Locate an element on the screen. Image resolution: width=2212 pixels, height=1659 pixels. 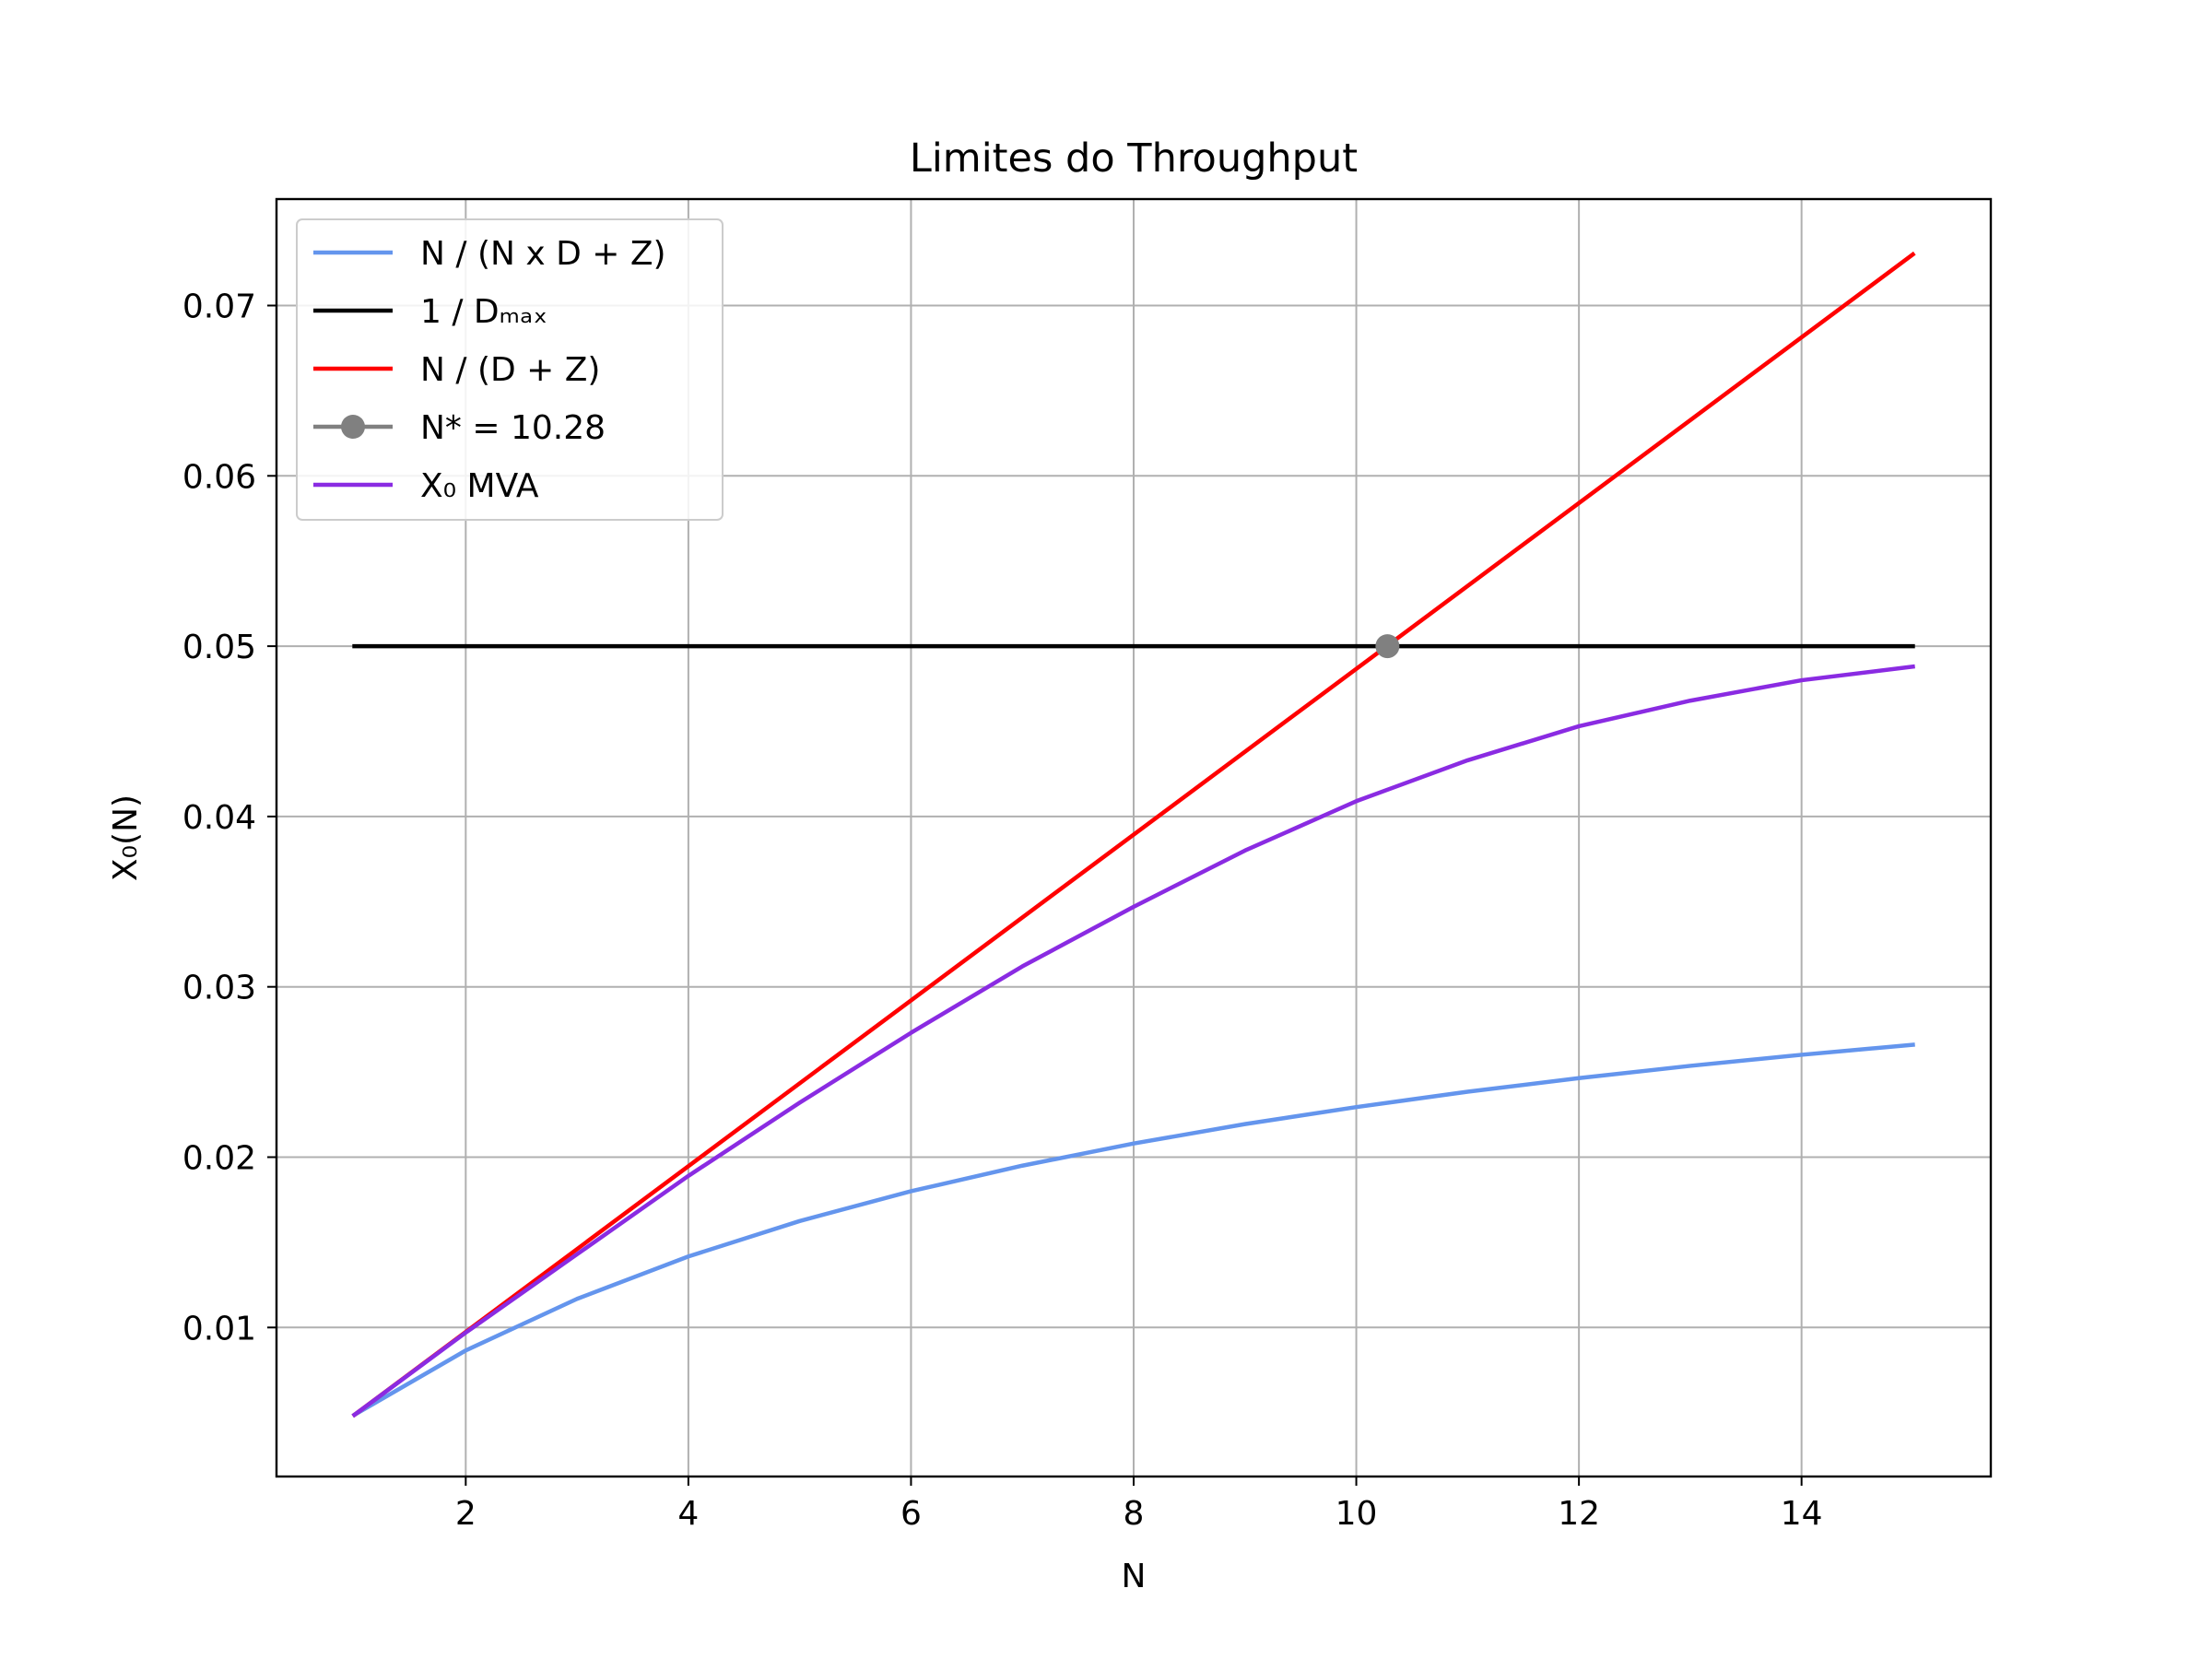
legend-marker is located at coordinates (353, 427).